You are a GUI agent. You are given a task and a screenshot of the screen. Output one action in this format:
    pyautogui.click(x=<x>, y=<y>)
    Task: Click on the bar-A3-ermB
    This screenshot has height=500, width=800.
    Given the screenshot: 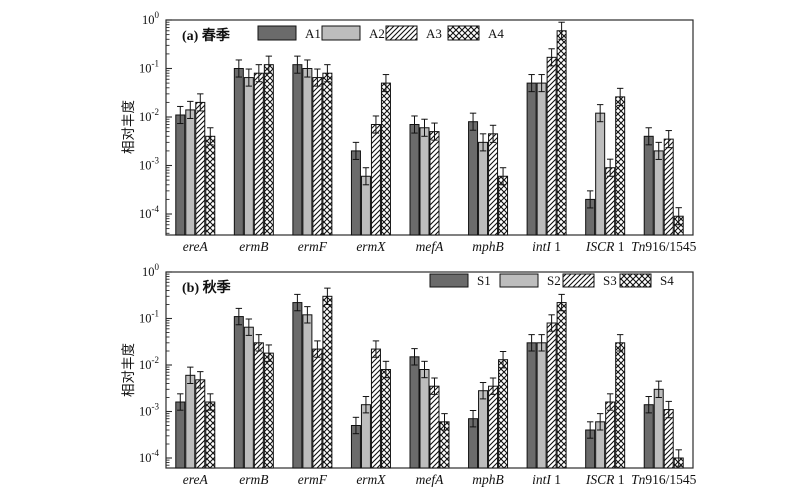 What is the action you would take?
    pyautogui.click(x=258, y=154)
    